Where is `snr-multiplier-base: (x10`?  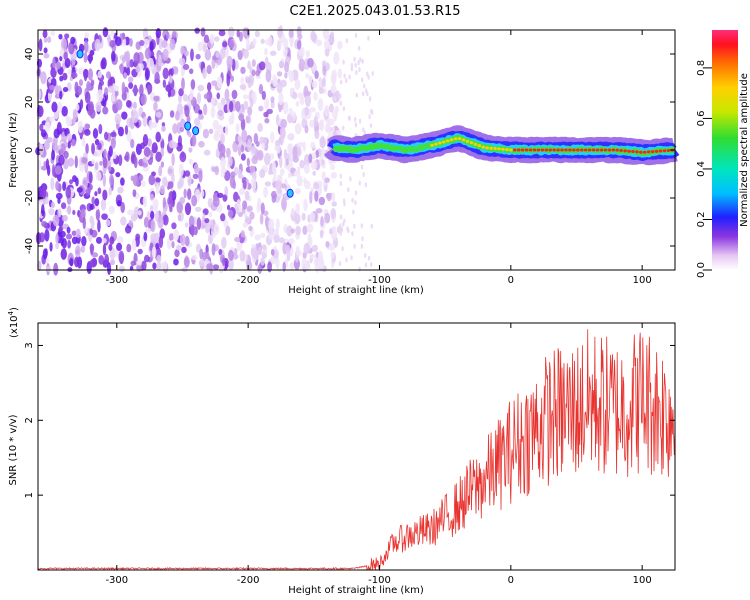 snr-multiplier-base: (x10 is located at coordinates (14, 326).